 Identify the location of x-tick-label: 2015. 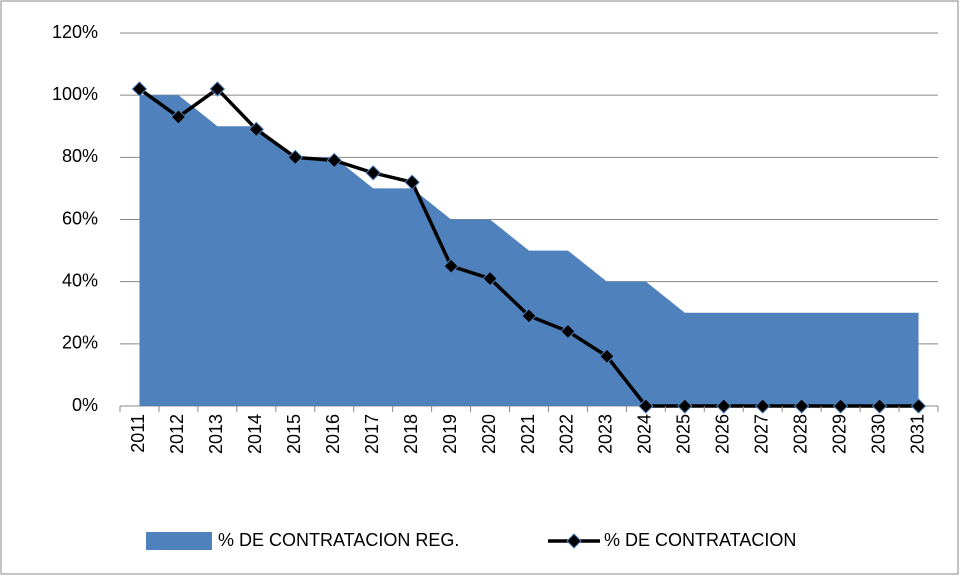
(294, 434).